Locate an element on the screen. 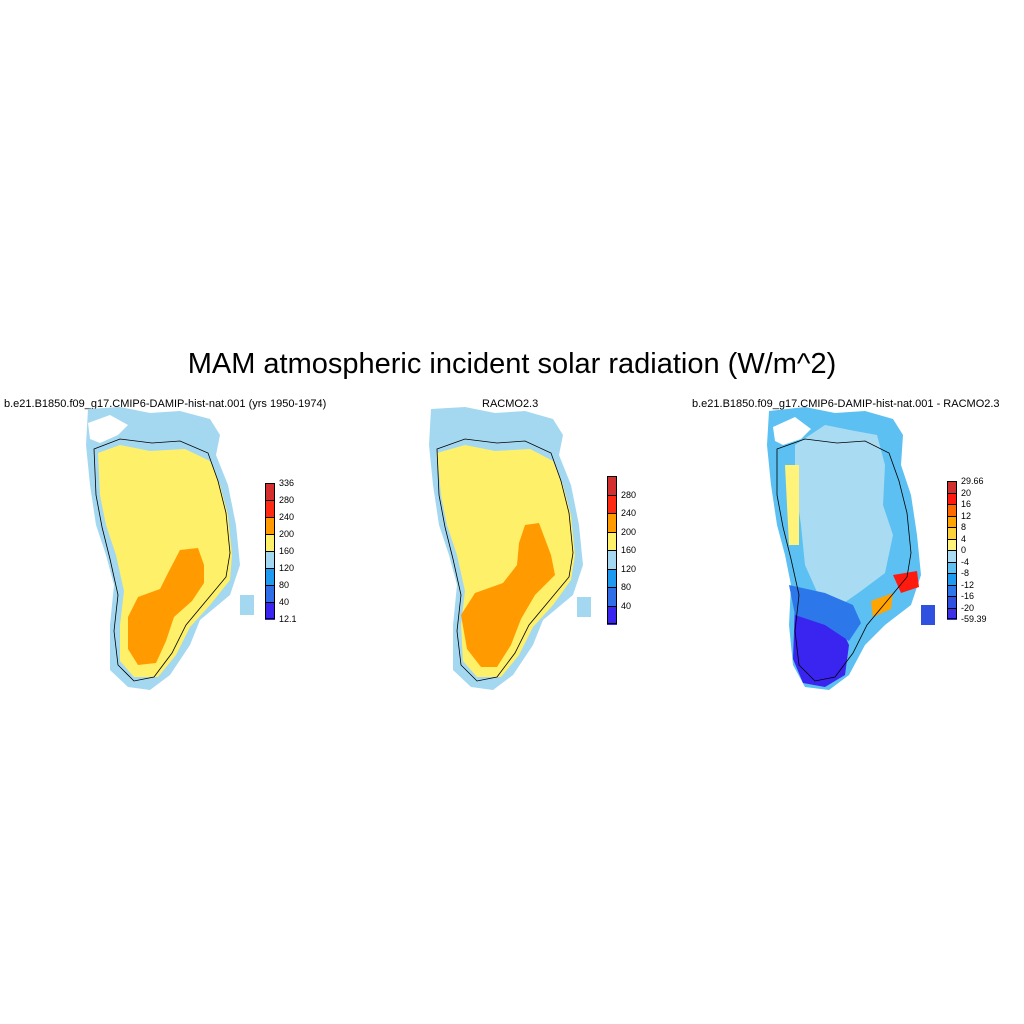 Image resolution: width=1024 pixels, height=1024 pixels. east-red is located at coordinates (906, 582).